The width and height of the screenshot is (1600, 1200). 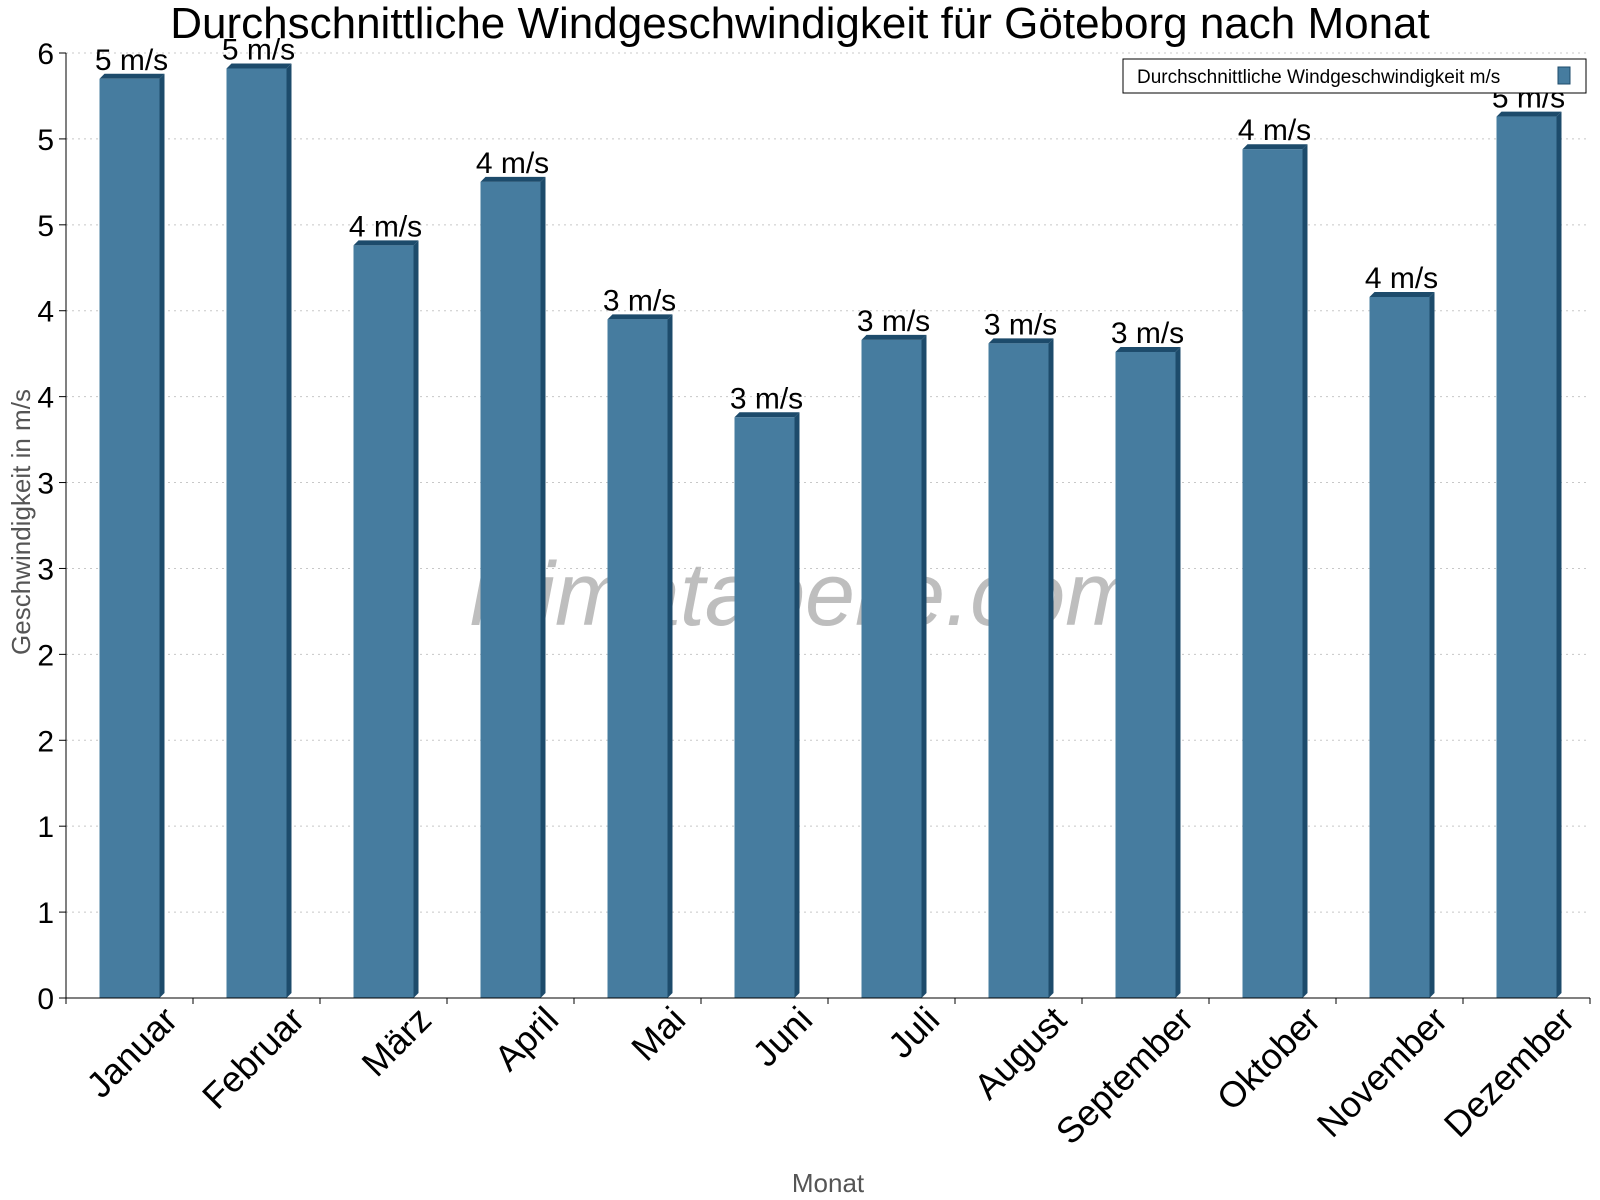 I want to click on x-category-label: April, so click(x=526, y=1039).